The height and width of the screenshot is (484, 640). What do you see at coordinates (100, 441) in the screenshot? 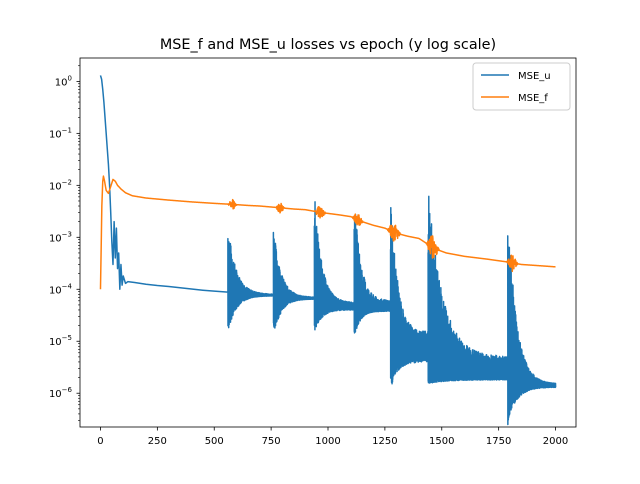
I see `x-tick-label: 0` at bounding box center [100, 441].